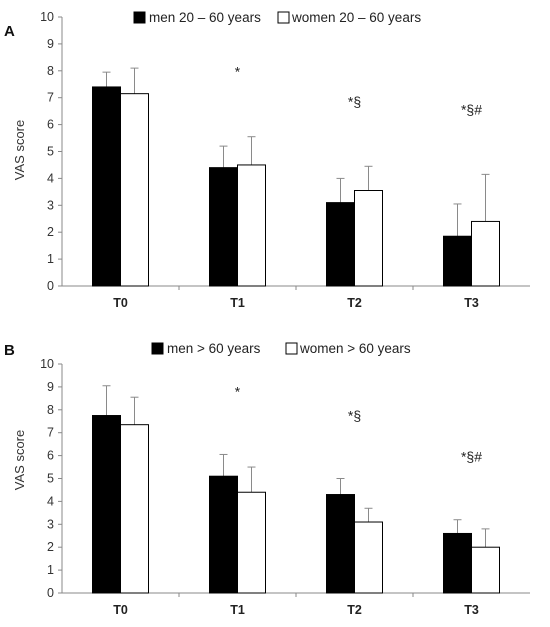 The image size is (550, 627). I want to click on panel-a-y-tick-label: 1, so click(50, 259).